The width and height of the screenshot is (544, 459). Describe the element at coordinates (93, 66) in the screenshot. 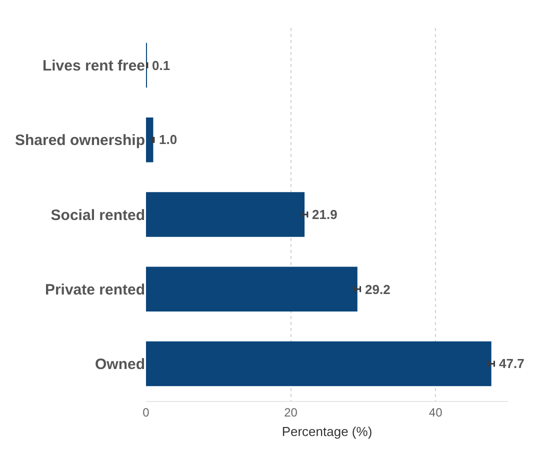

I see `y-tick-label: Lives rent free` at that location.